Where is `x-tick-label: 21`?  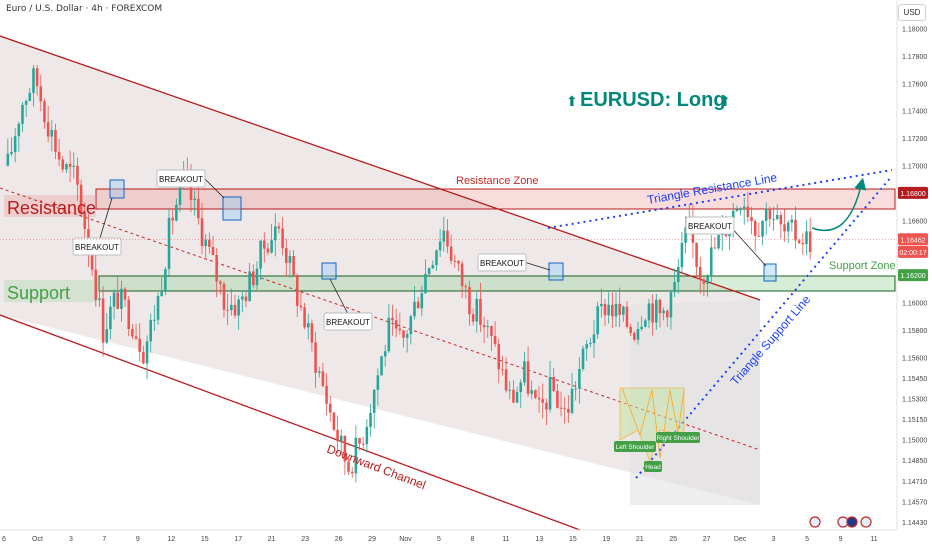 x-tick-label: 21 is located at coordinates (272, 539).